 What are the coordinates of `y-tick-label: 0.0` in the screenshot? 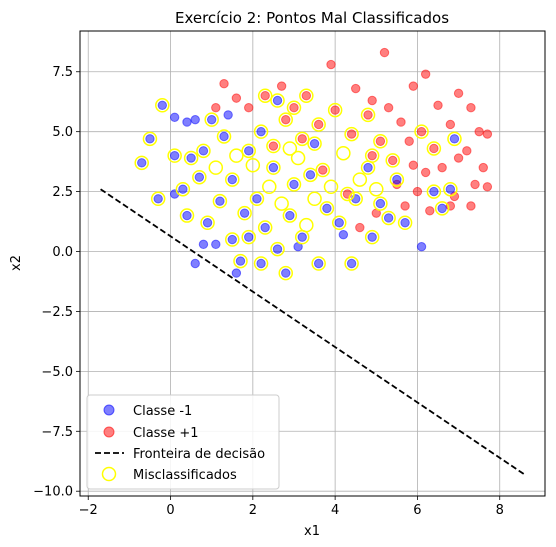 It's located at (62, 252).